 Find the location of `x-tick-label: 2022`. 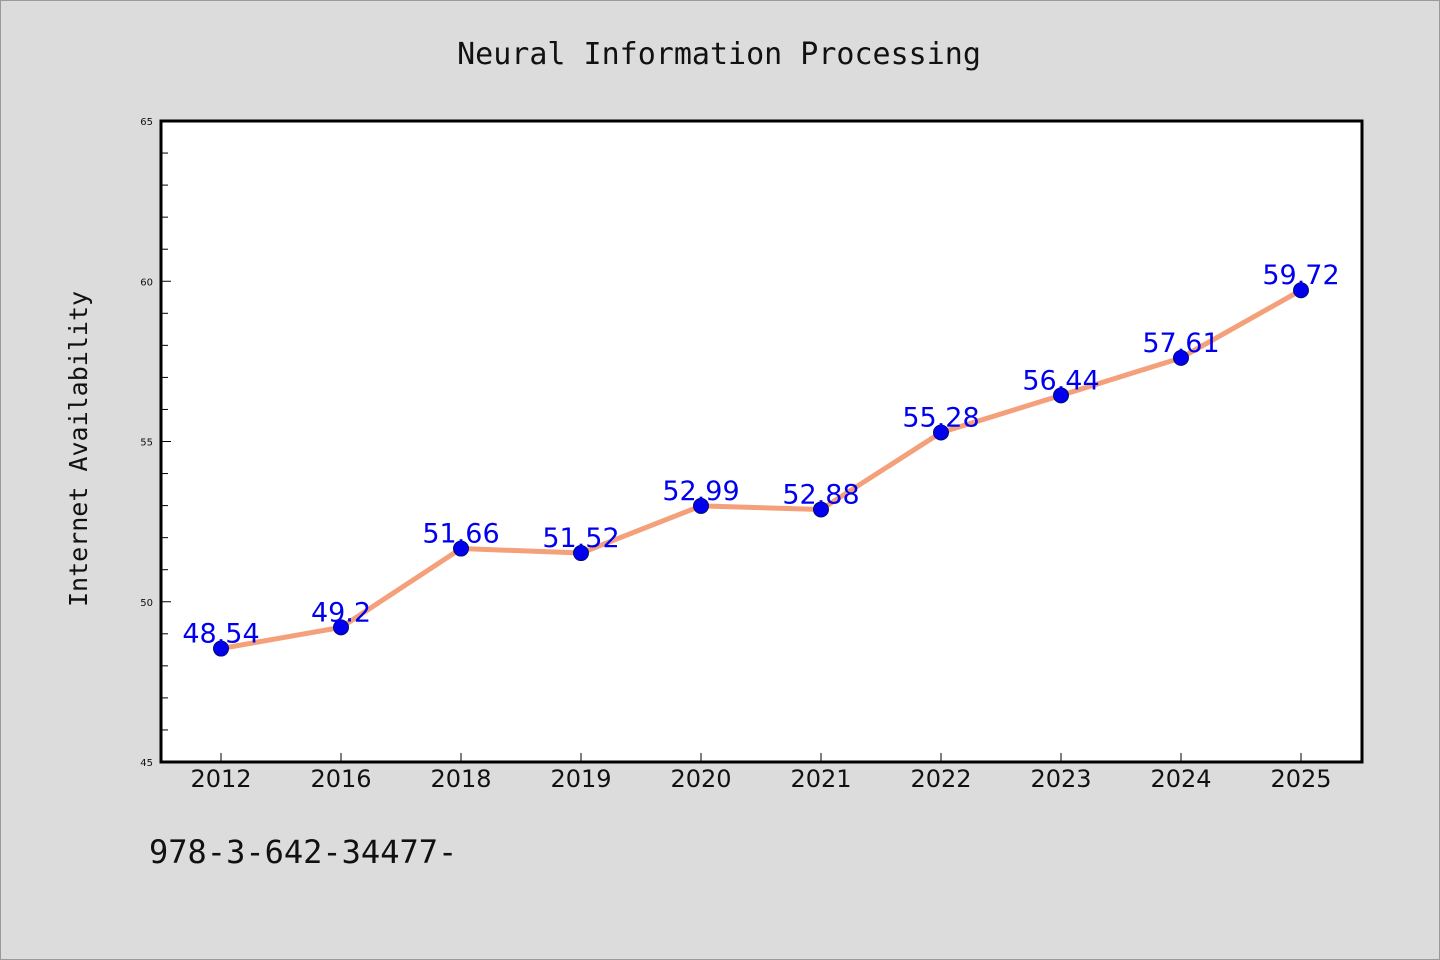

x-tick-label: 2022 is located at coordinates (940, 779).